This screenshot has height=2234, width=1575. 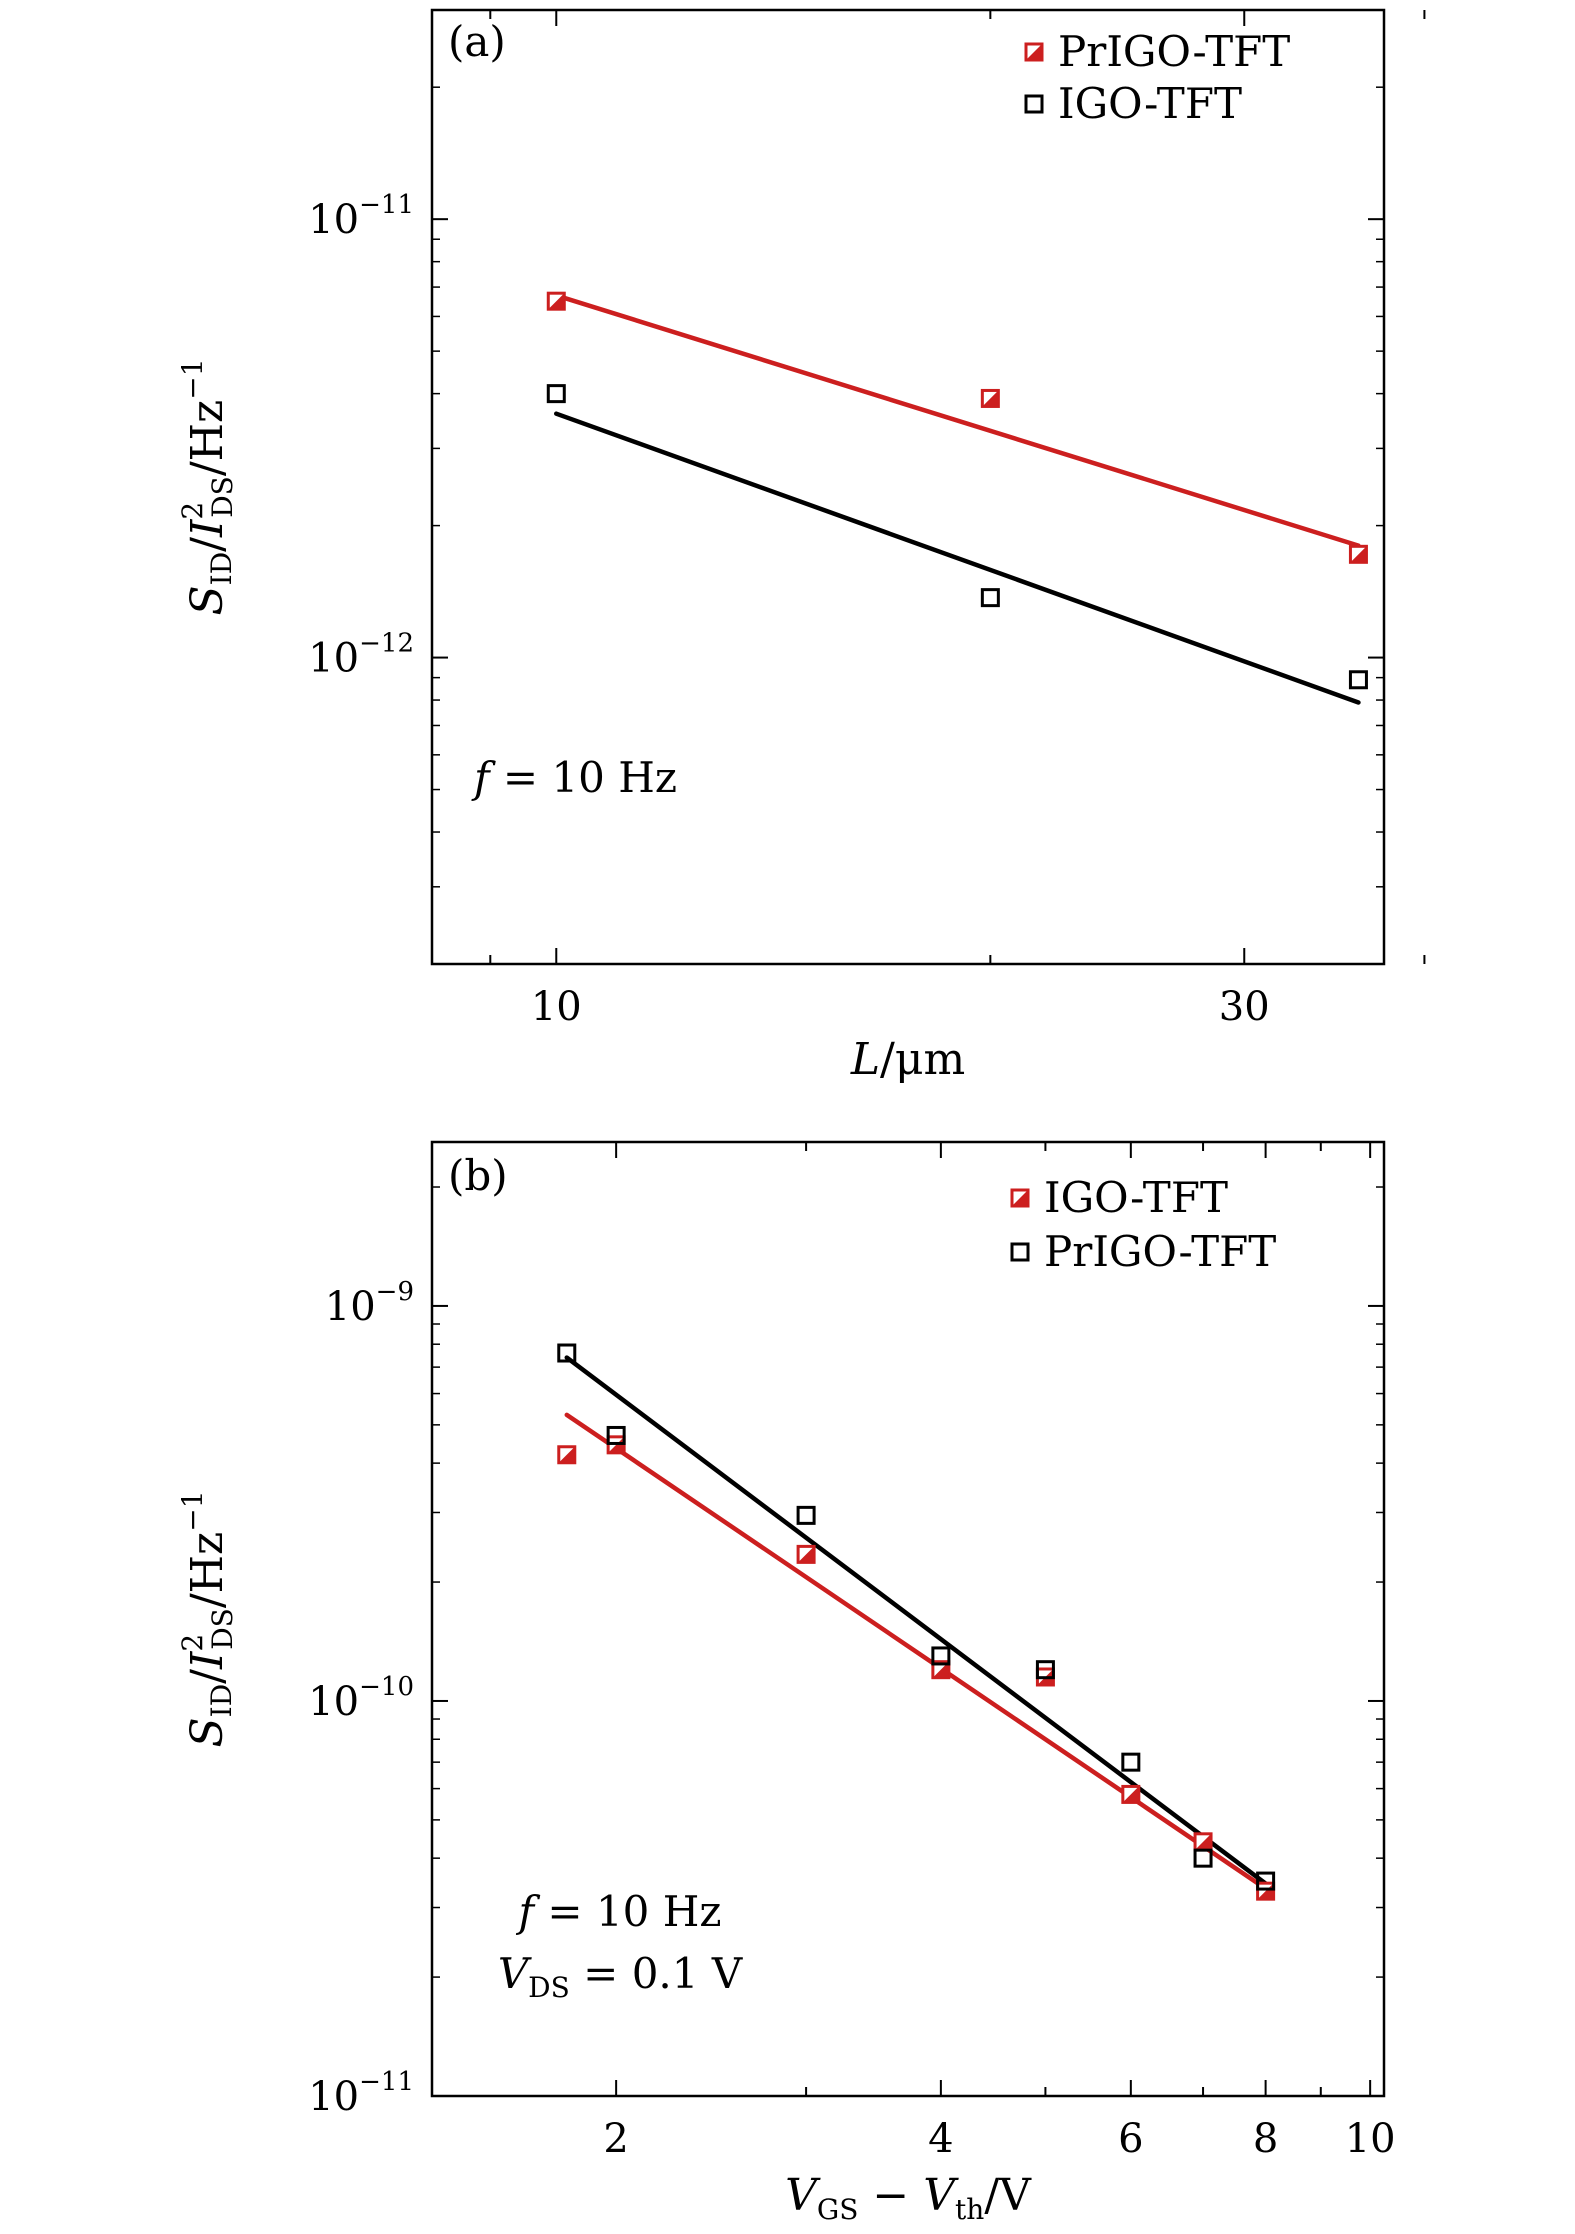 I want to click on x-tick-label: 4, so click(x=940, y=2139).